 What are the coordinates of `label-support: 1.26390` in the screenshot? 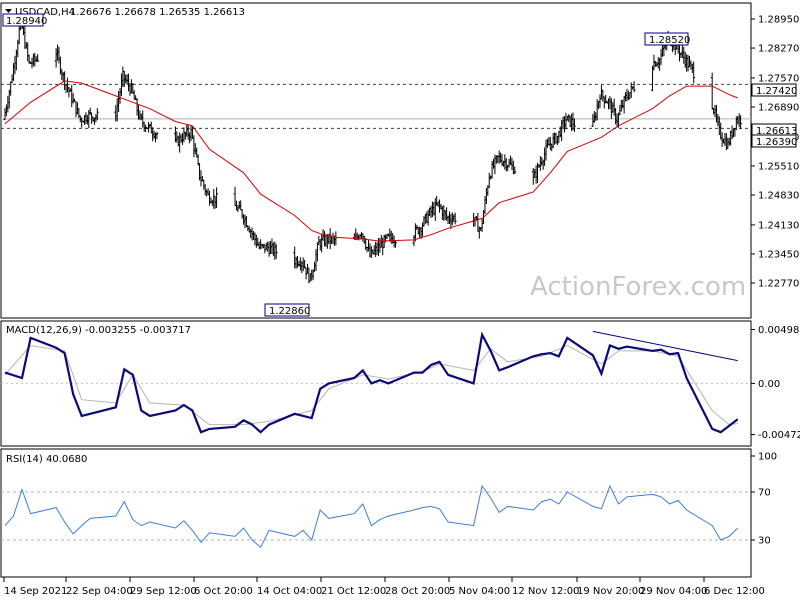 It's located at (774, 141).